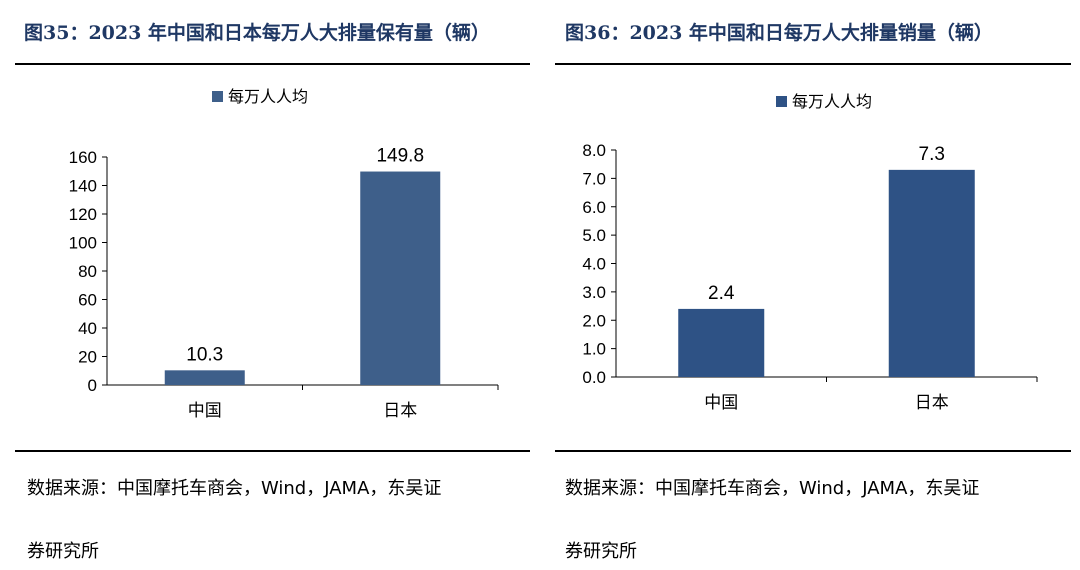  What do you see at coordinates (87, 357) in the screenshot?
I see `y-tick-label: 20` at bounding box center [87, 357].